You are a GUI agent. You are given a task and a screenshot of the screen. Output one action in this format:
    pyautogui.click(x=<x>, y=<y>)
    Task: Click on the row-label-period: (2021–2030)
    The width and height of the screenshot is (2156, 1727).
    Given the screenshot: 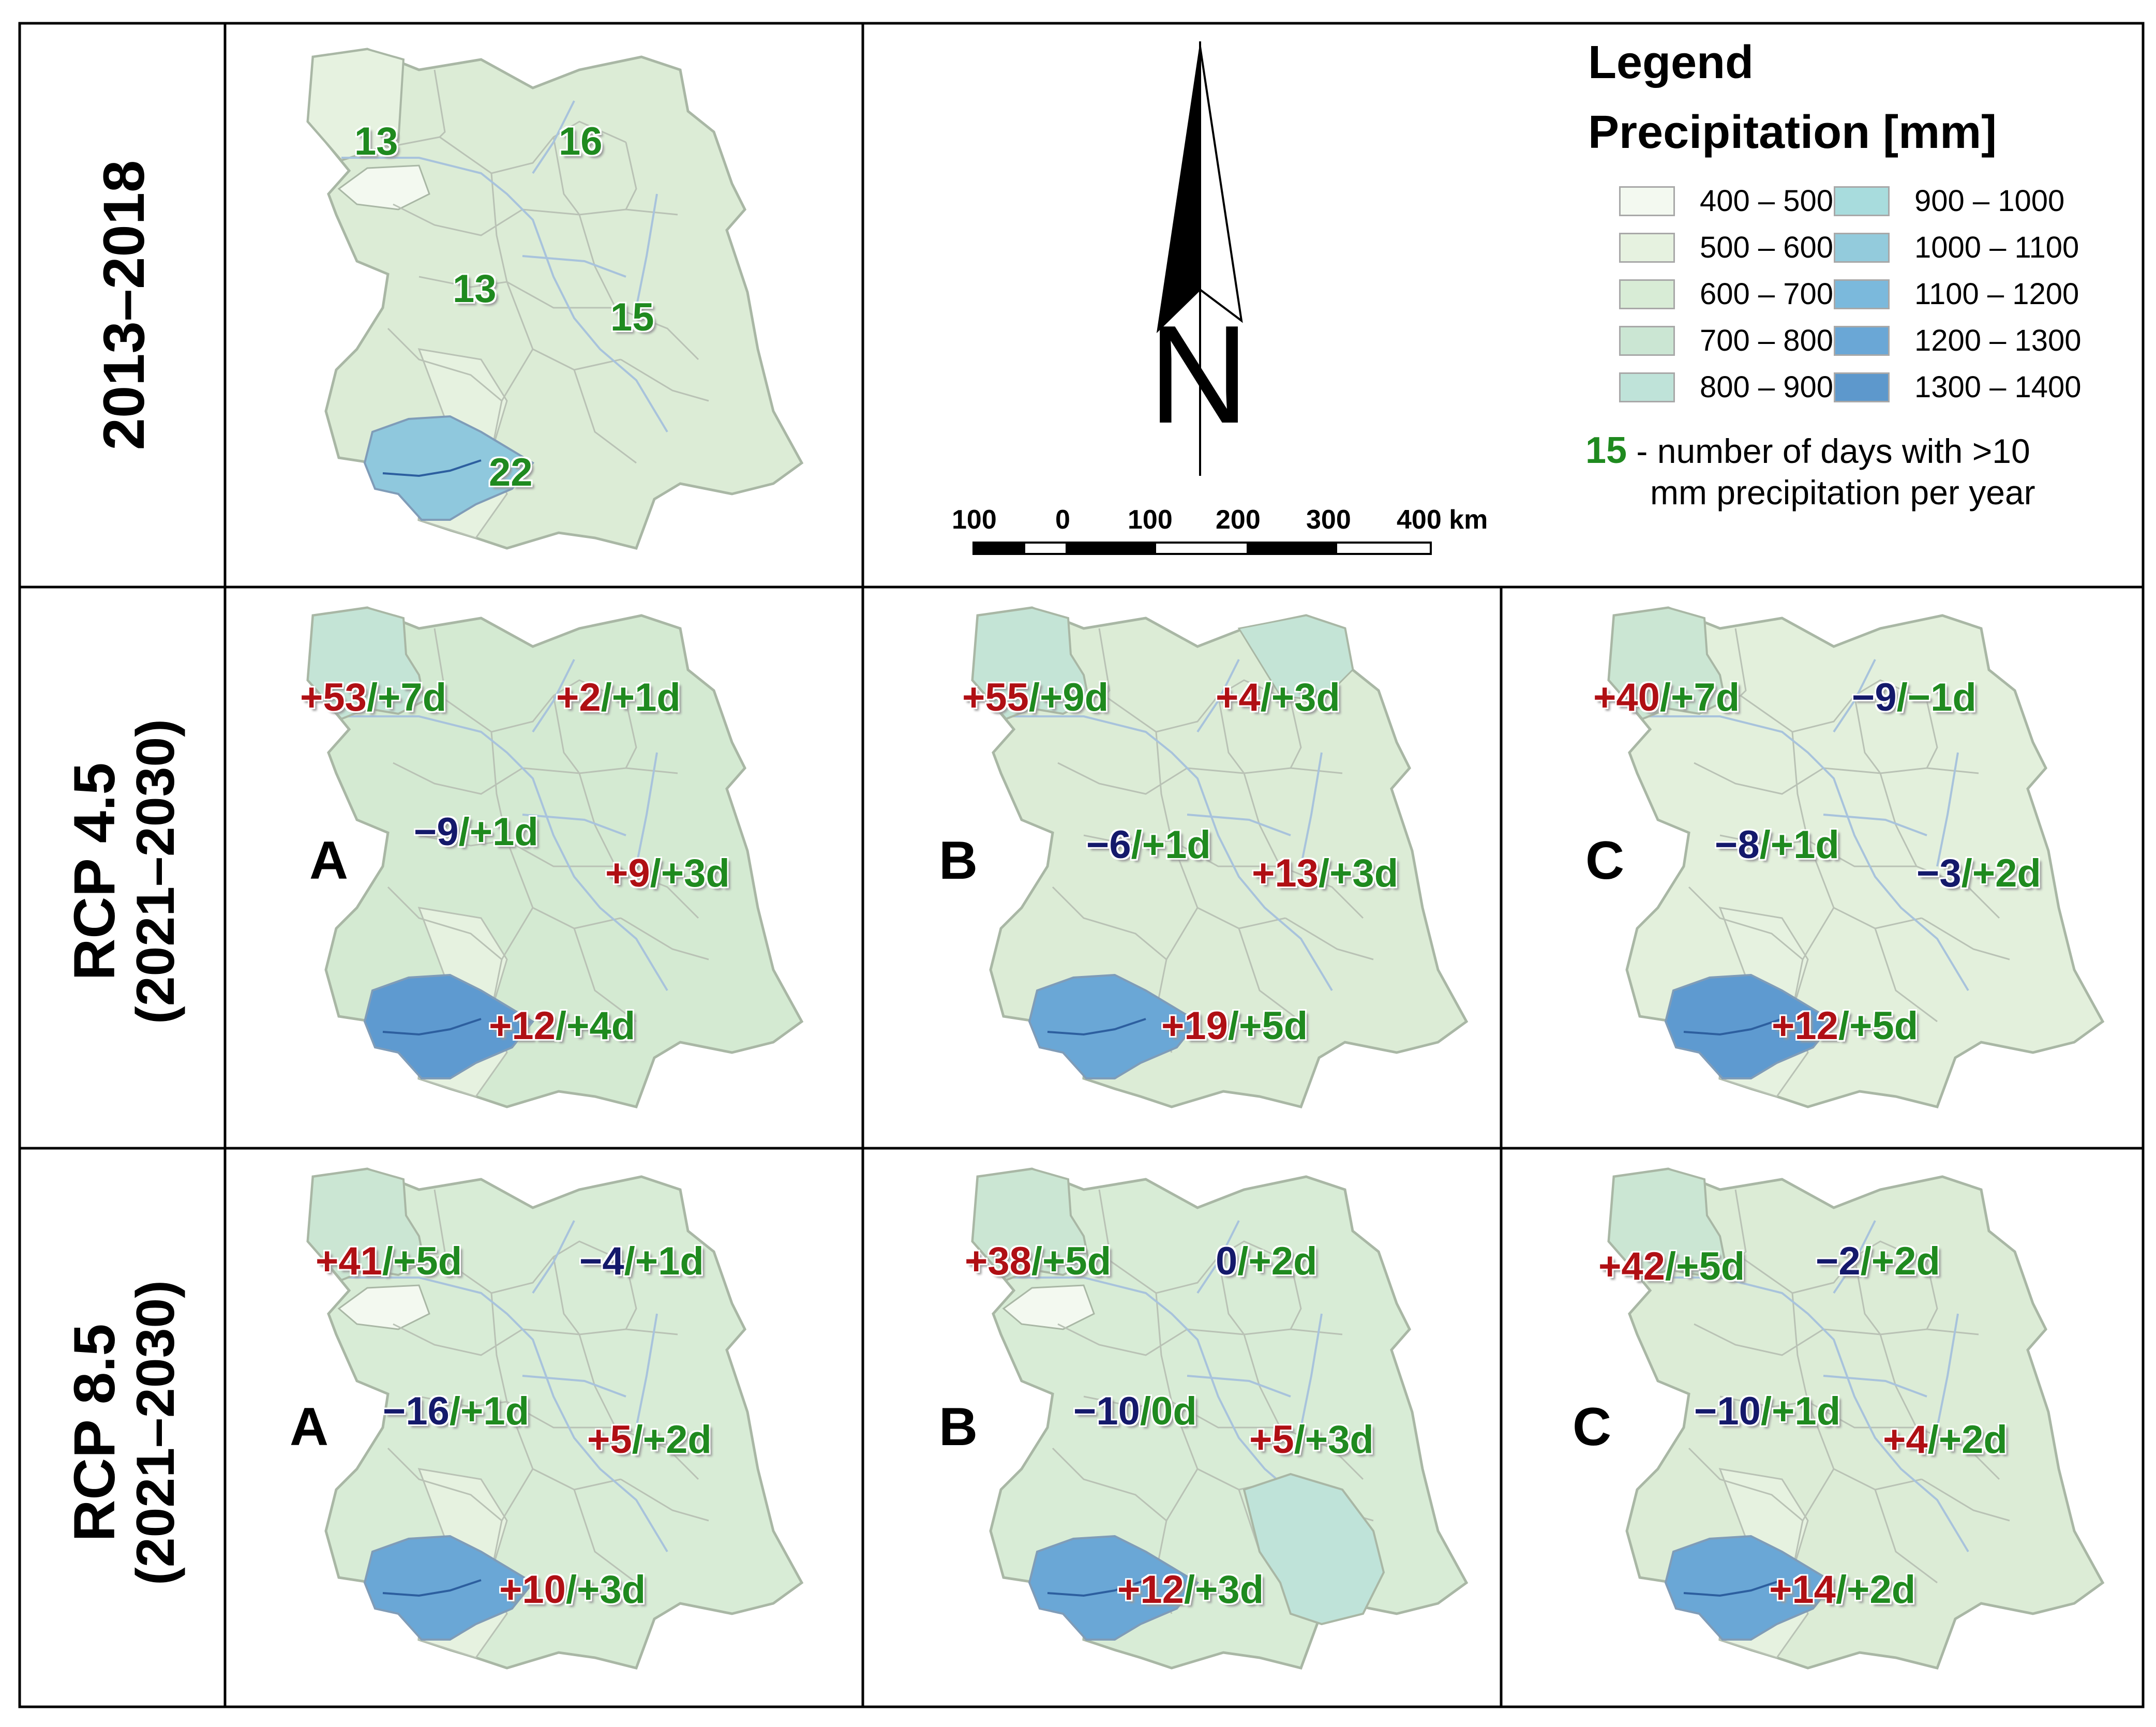 What is the action you would take?
    pyautogui.click(x=156, y=871)
    